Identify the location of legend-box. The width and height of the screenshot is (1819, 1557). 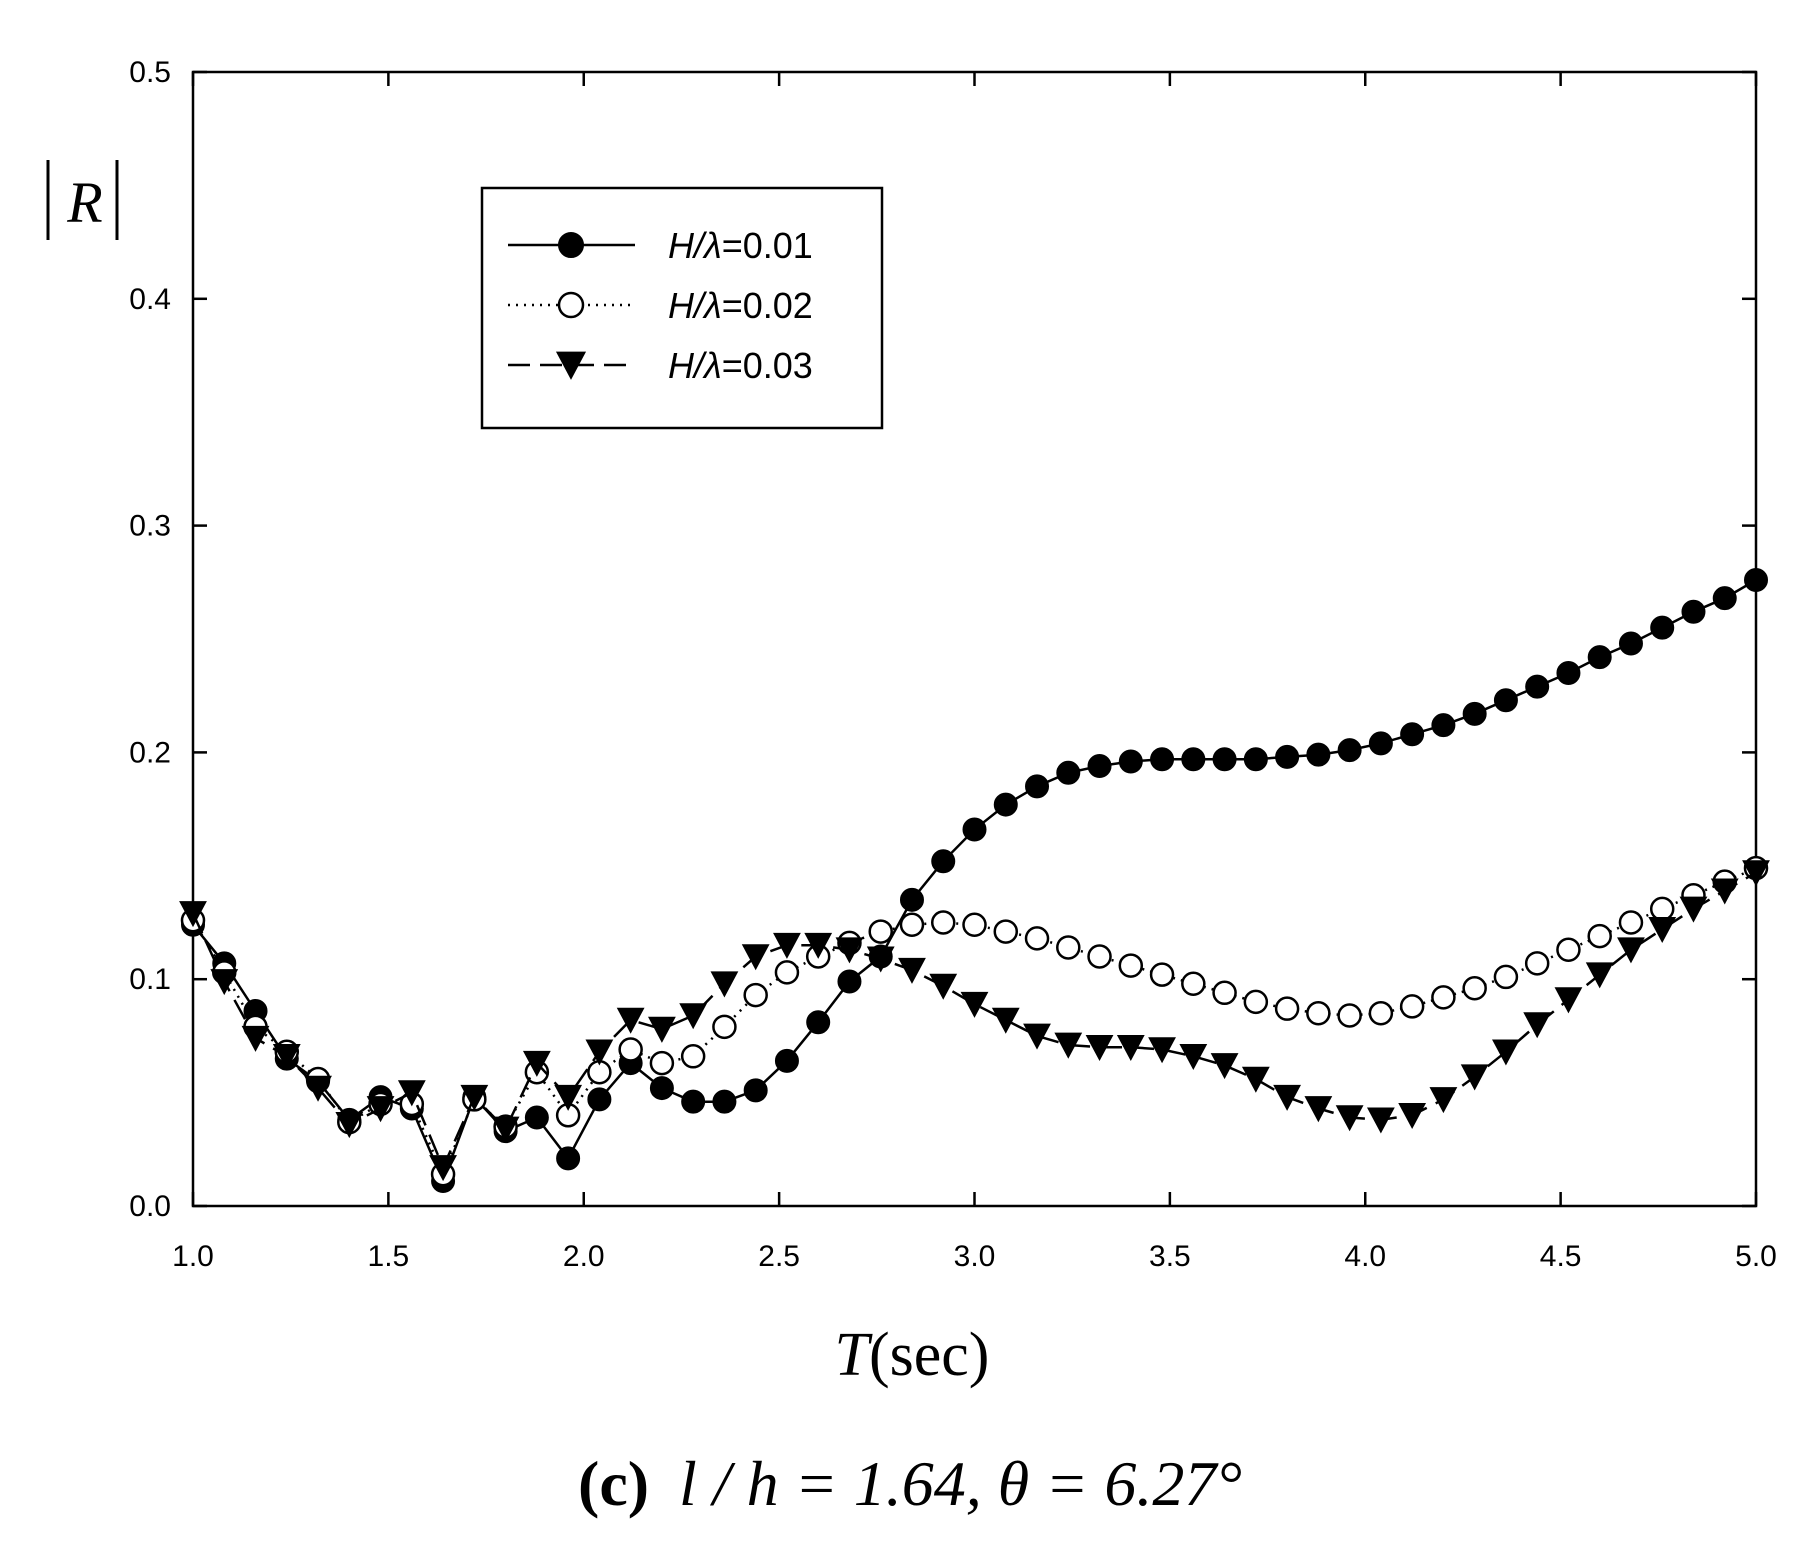
(682, 308).